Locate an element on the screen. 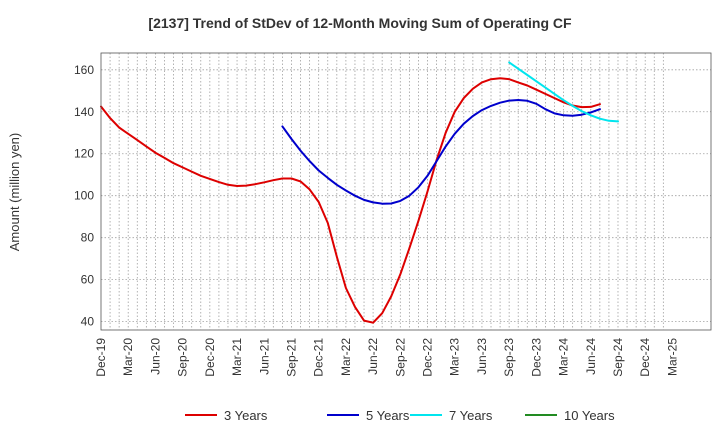 The image size is (720, 440). x-tick-label: Dec-21 is located at coordinates (319, 357).